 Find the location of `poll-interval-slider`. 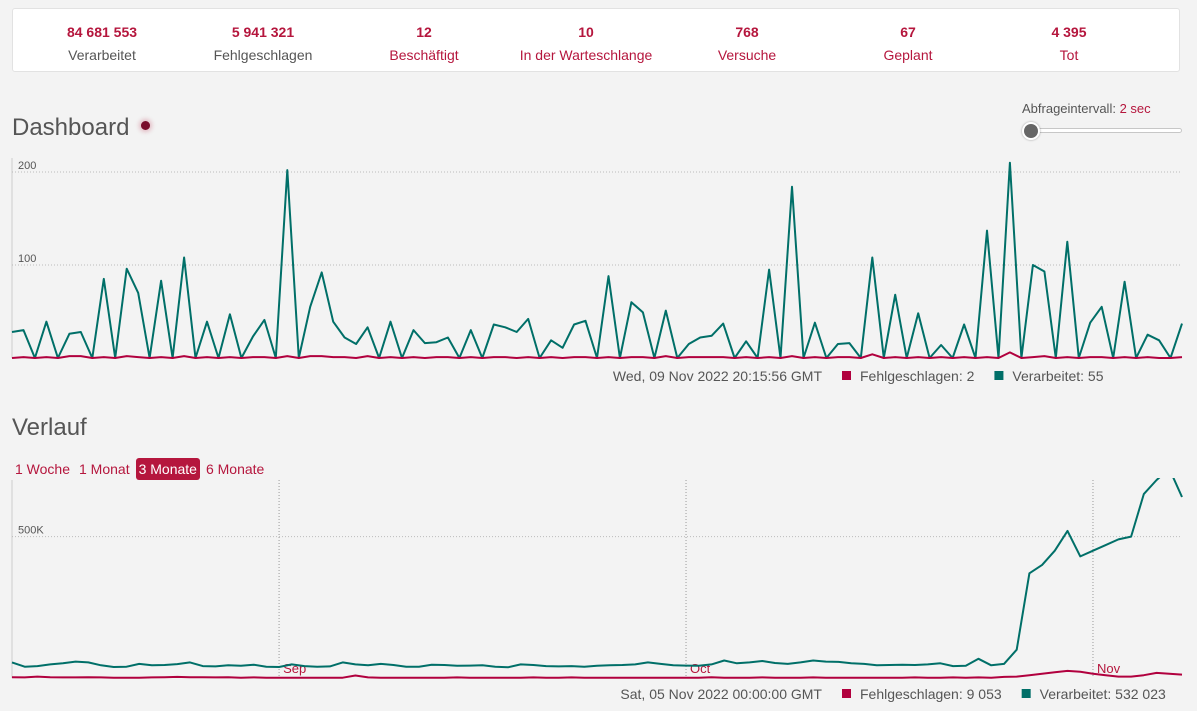

poll-interval-slider is located at coordinates (1106, 130).